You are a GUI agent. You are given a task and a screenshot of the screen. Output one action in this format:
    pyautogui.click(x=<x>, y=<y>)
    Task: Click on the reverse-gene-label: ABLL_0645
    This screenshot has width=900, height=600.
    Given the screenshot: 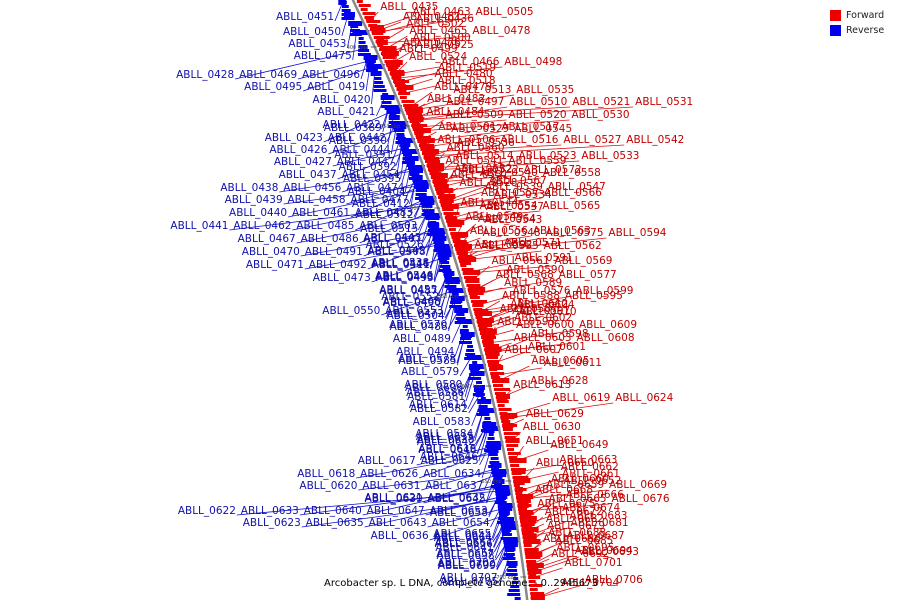 What is the action you would take?
    pyautogui.click(x=457, y=499)
    